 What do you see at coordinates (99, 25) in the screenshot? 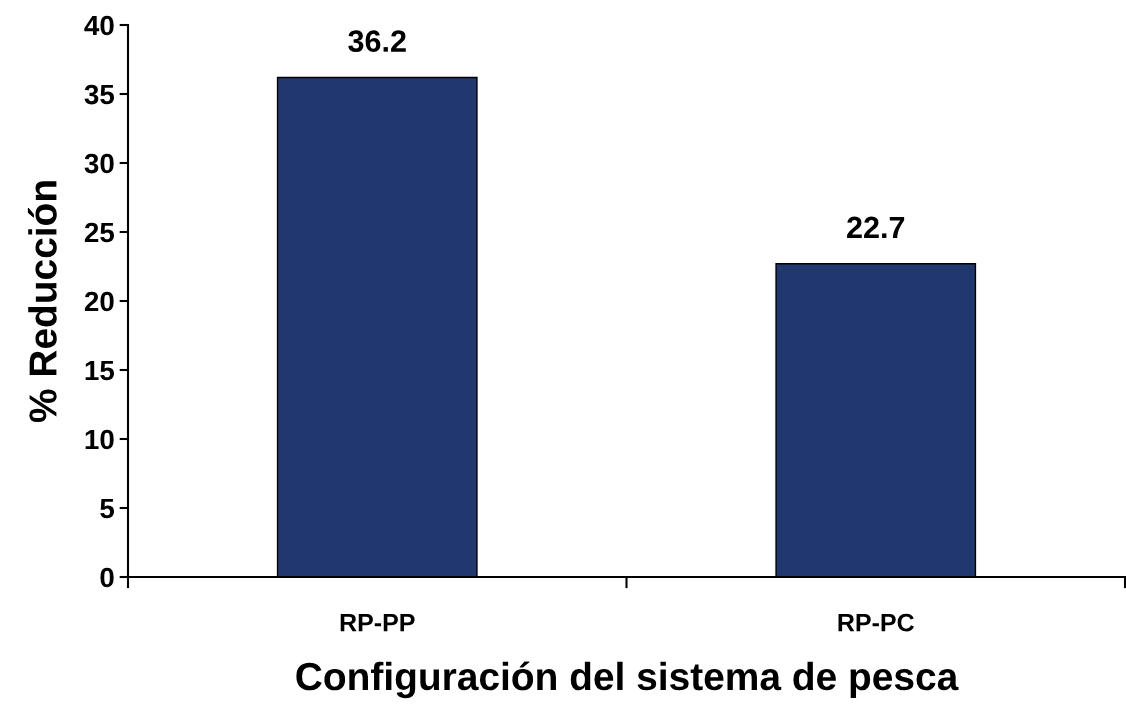
I see `y-tick-label: 40` at bounding box center [99, 25].